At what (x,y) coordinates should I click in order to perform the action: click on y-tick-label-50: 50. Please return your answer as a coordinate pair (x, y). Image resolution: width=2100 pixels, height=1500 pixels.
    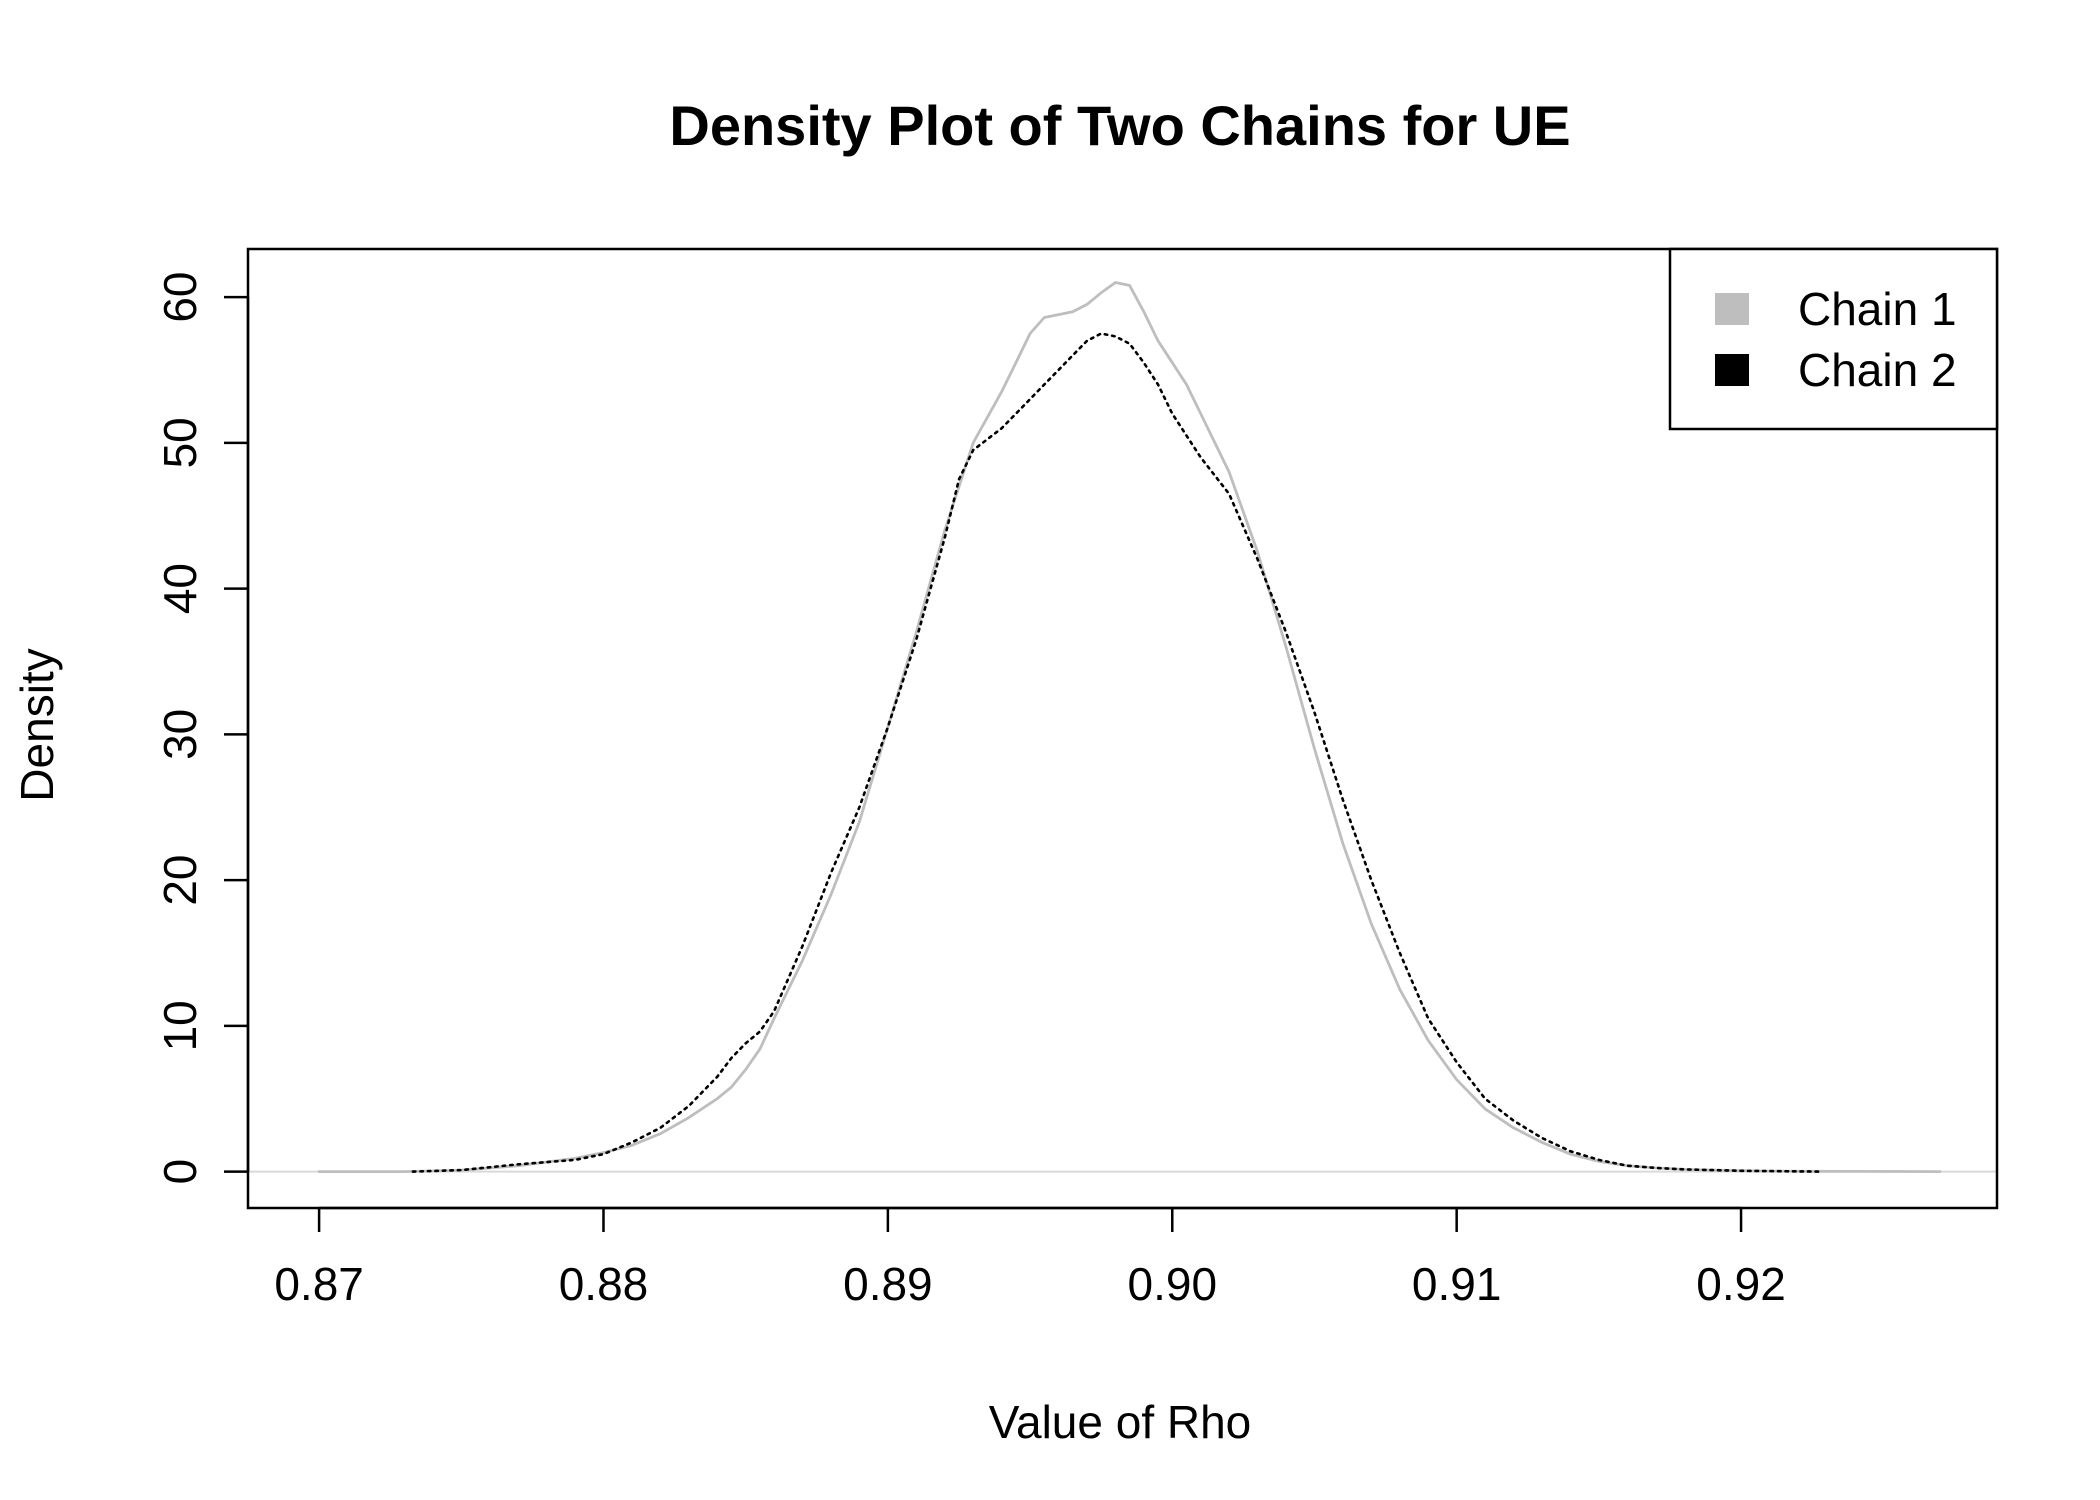
    Looking at the image, I should click on (180, 442).